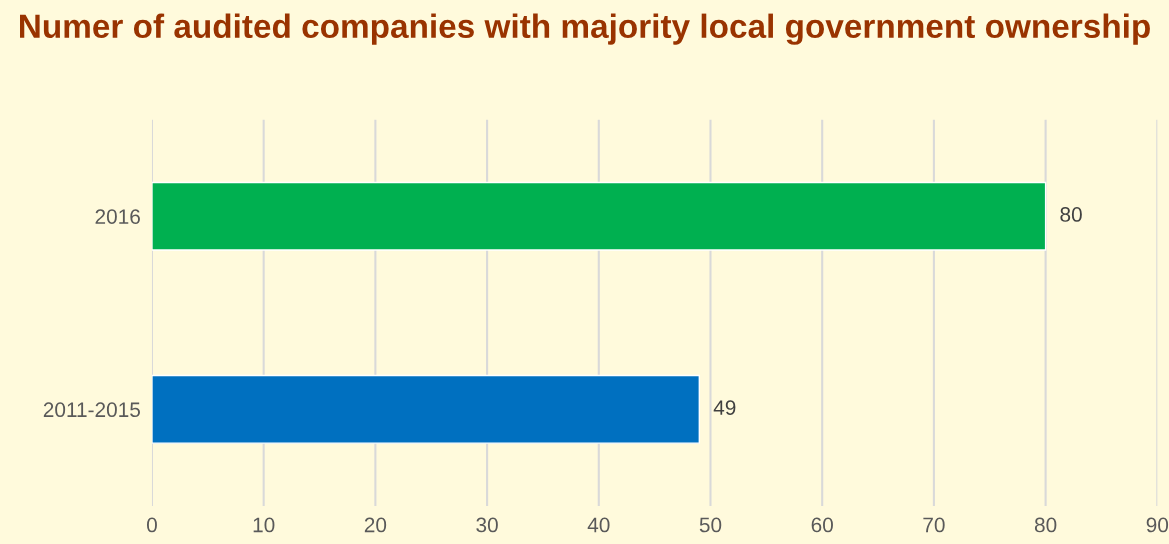 The width and height of the screenshot is (1169, 544). What do you see at coordinates (724, 407) in the screenshot?
I see `data-label: 49` at bounding box center [724, 407].